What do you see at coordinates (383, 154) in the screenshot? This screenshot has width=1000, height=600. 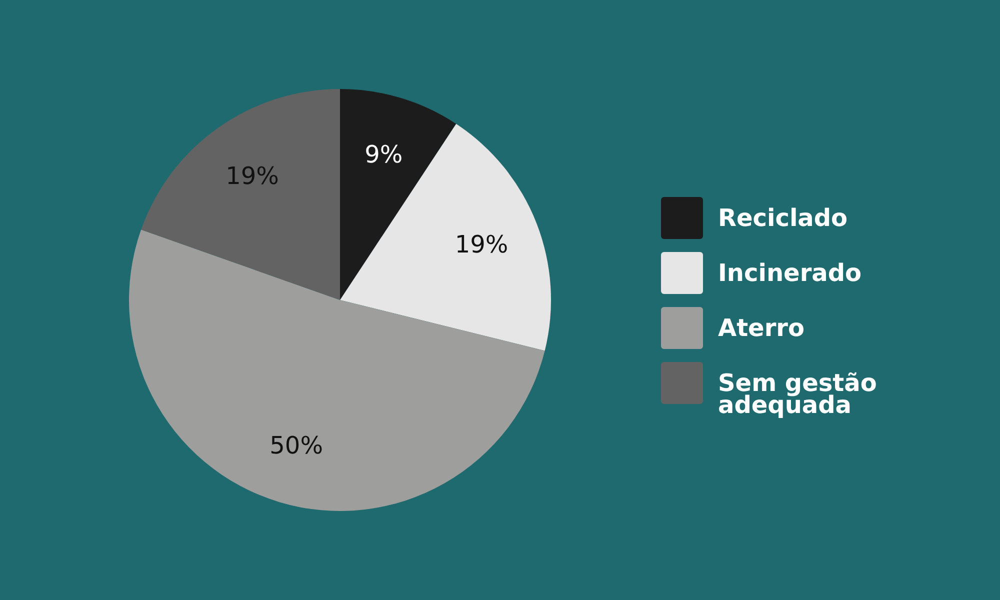 I see `data-label: 9%` at bounding box center [383, 154].